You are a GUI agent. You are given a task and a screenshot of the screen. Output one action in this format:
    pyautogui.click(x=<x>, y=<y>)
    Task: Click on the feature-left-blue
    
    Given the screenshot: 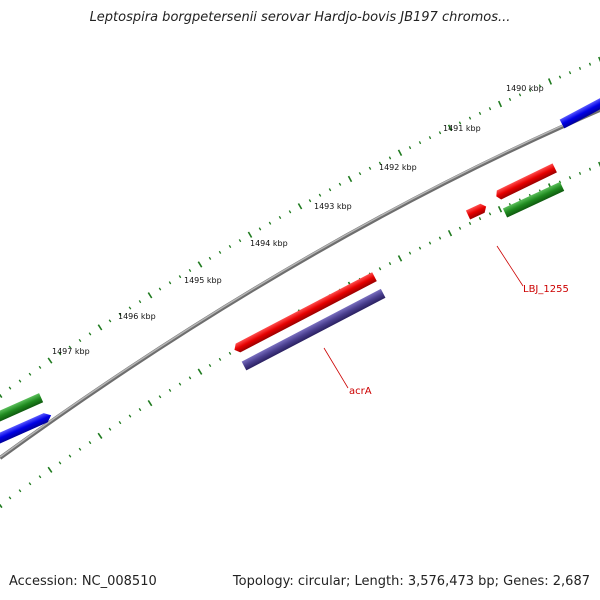 What is the action you would take?
    pyautogui.click(x=26, y=430)
    